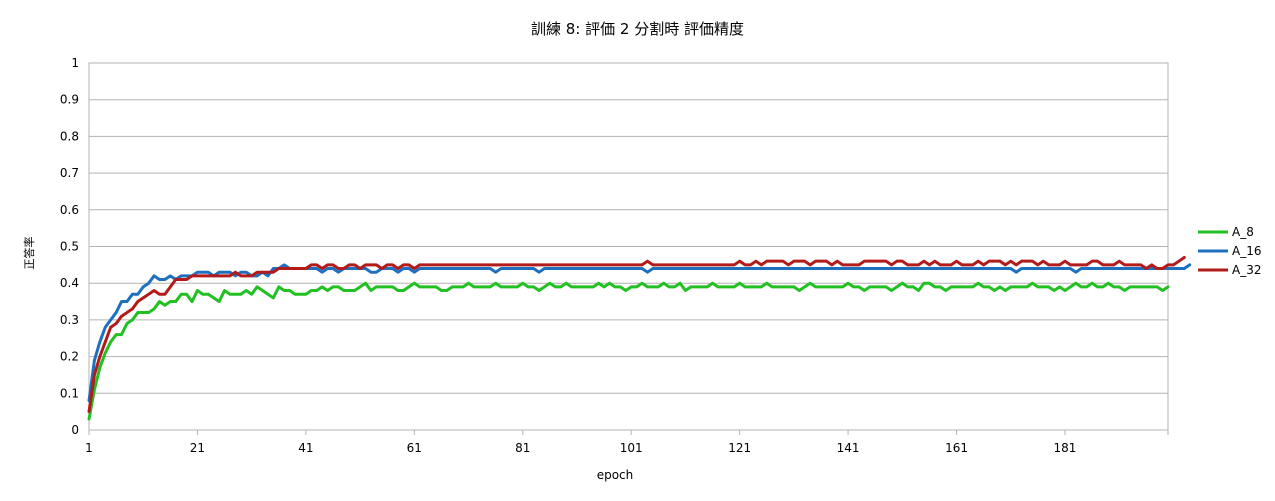  I want to click on y-tick-label: 0.3, so click(69, 320).